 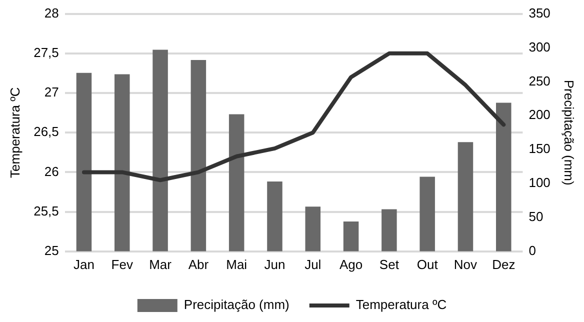 I want to click on x-tick-label: Fev, so click(x=122, y=264).